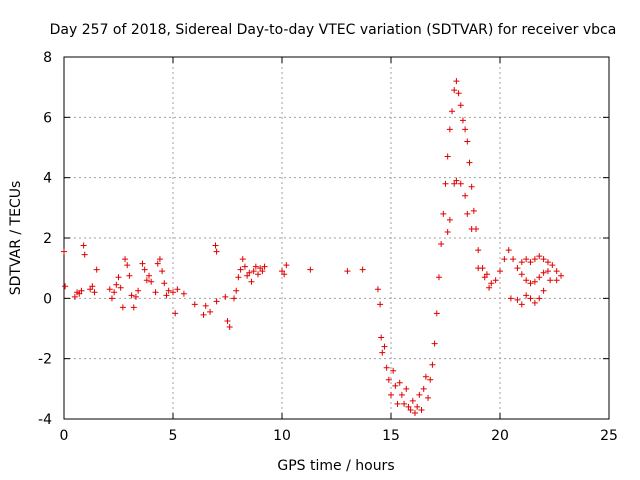 This screenshot has height=480, width=640. Describe the element at coordinates (47, 58) in the screenshot. I see `y-tick-label: 8` at that location.